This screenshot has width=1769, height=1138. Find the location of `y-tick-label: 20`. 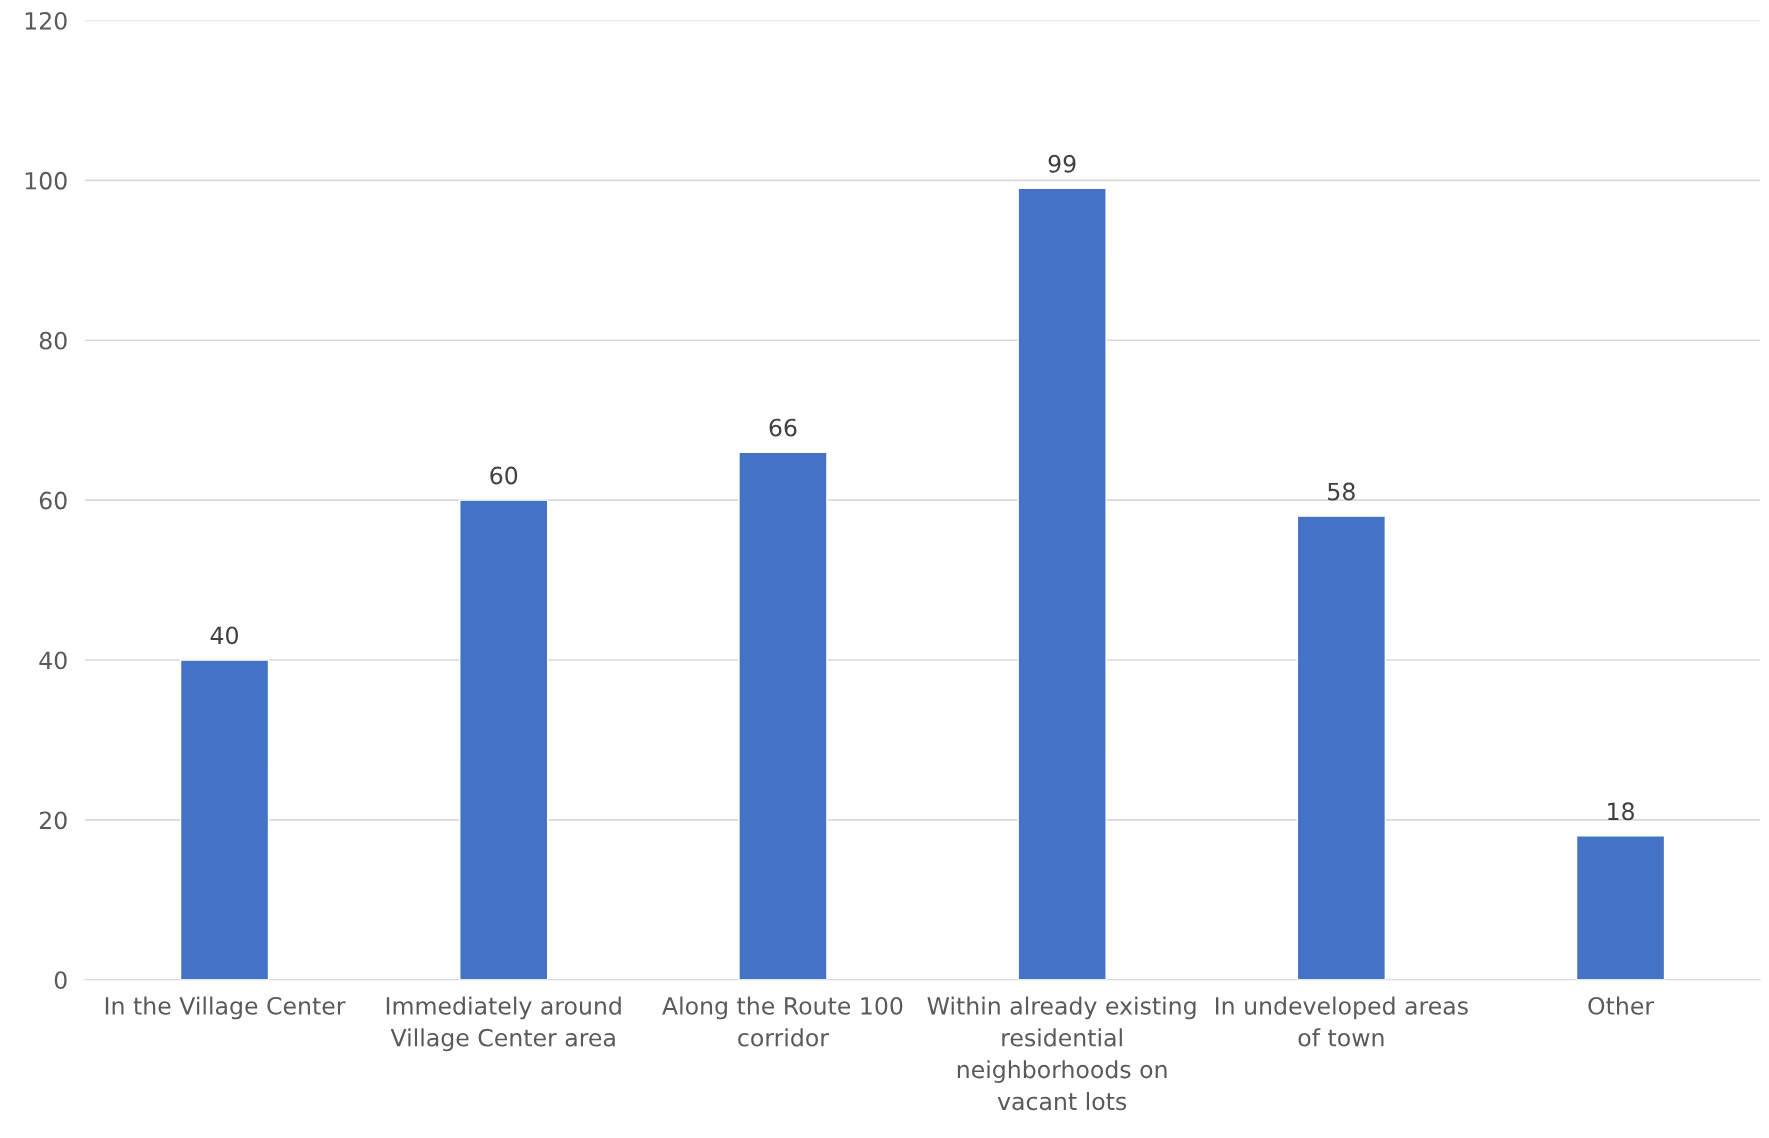

y-tick-label: 20 is located at coordinates (53, 820).